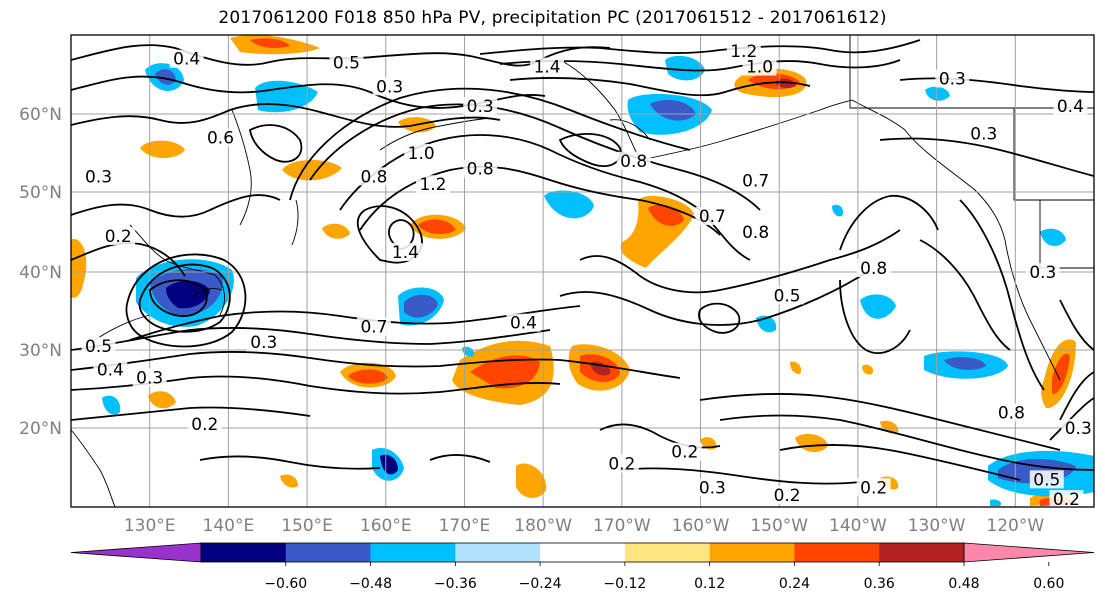 The image size is (1105, 601). Describe the element at coordinates (543, 526) in the screenshot. I see `lon-label: 180°W` at that location.